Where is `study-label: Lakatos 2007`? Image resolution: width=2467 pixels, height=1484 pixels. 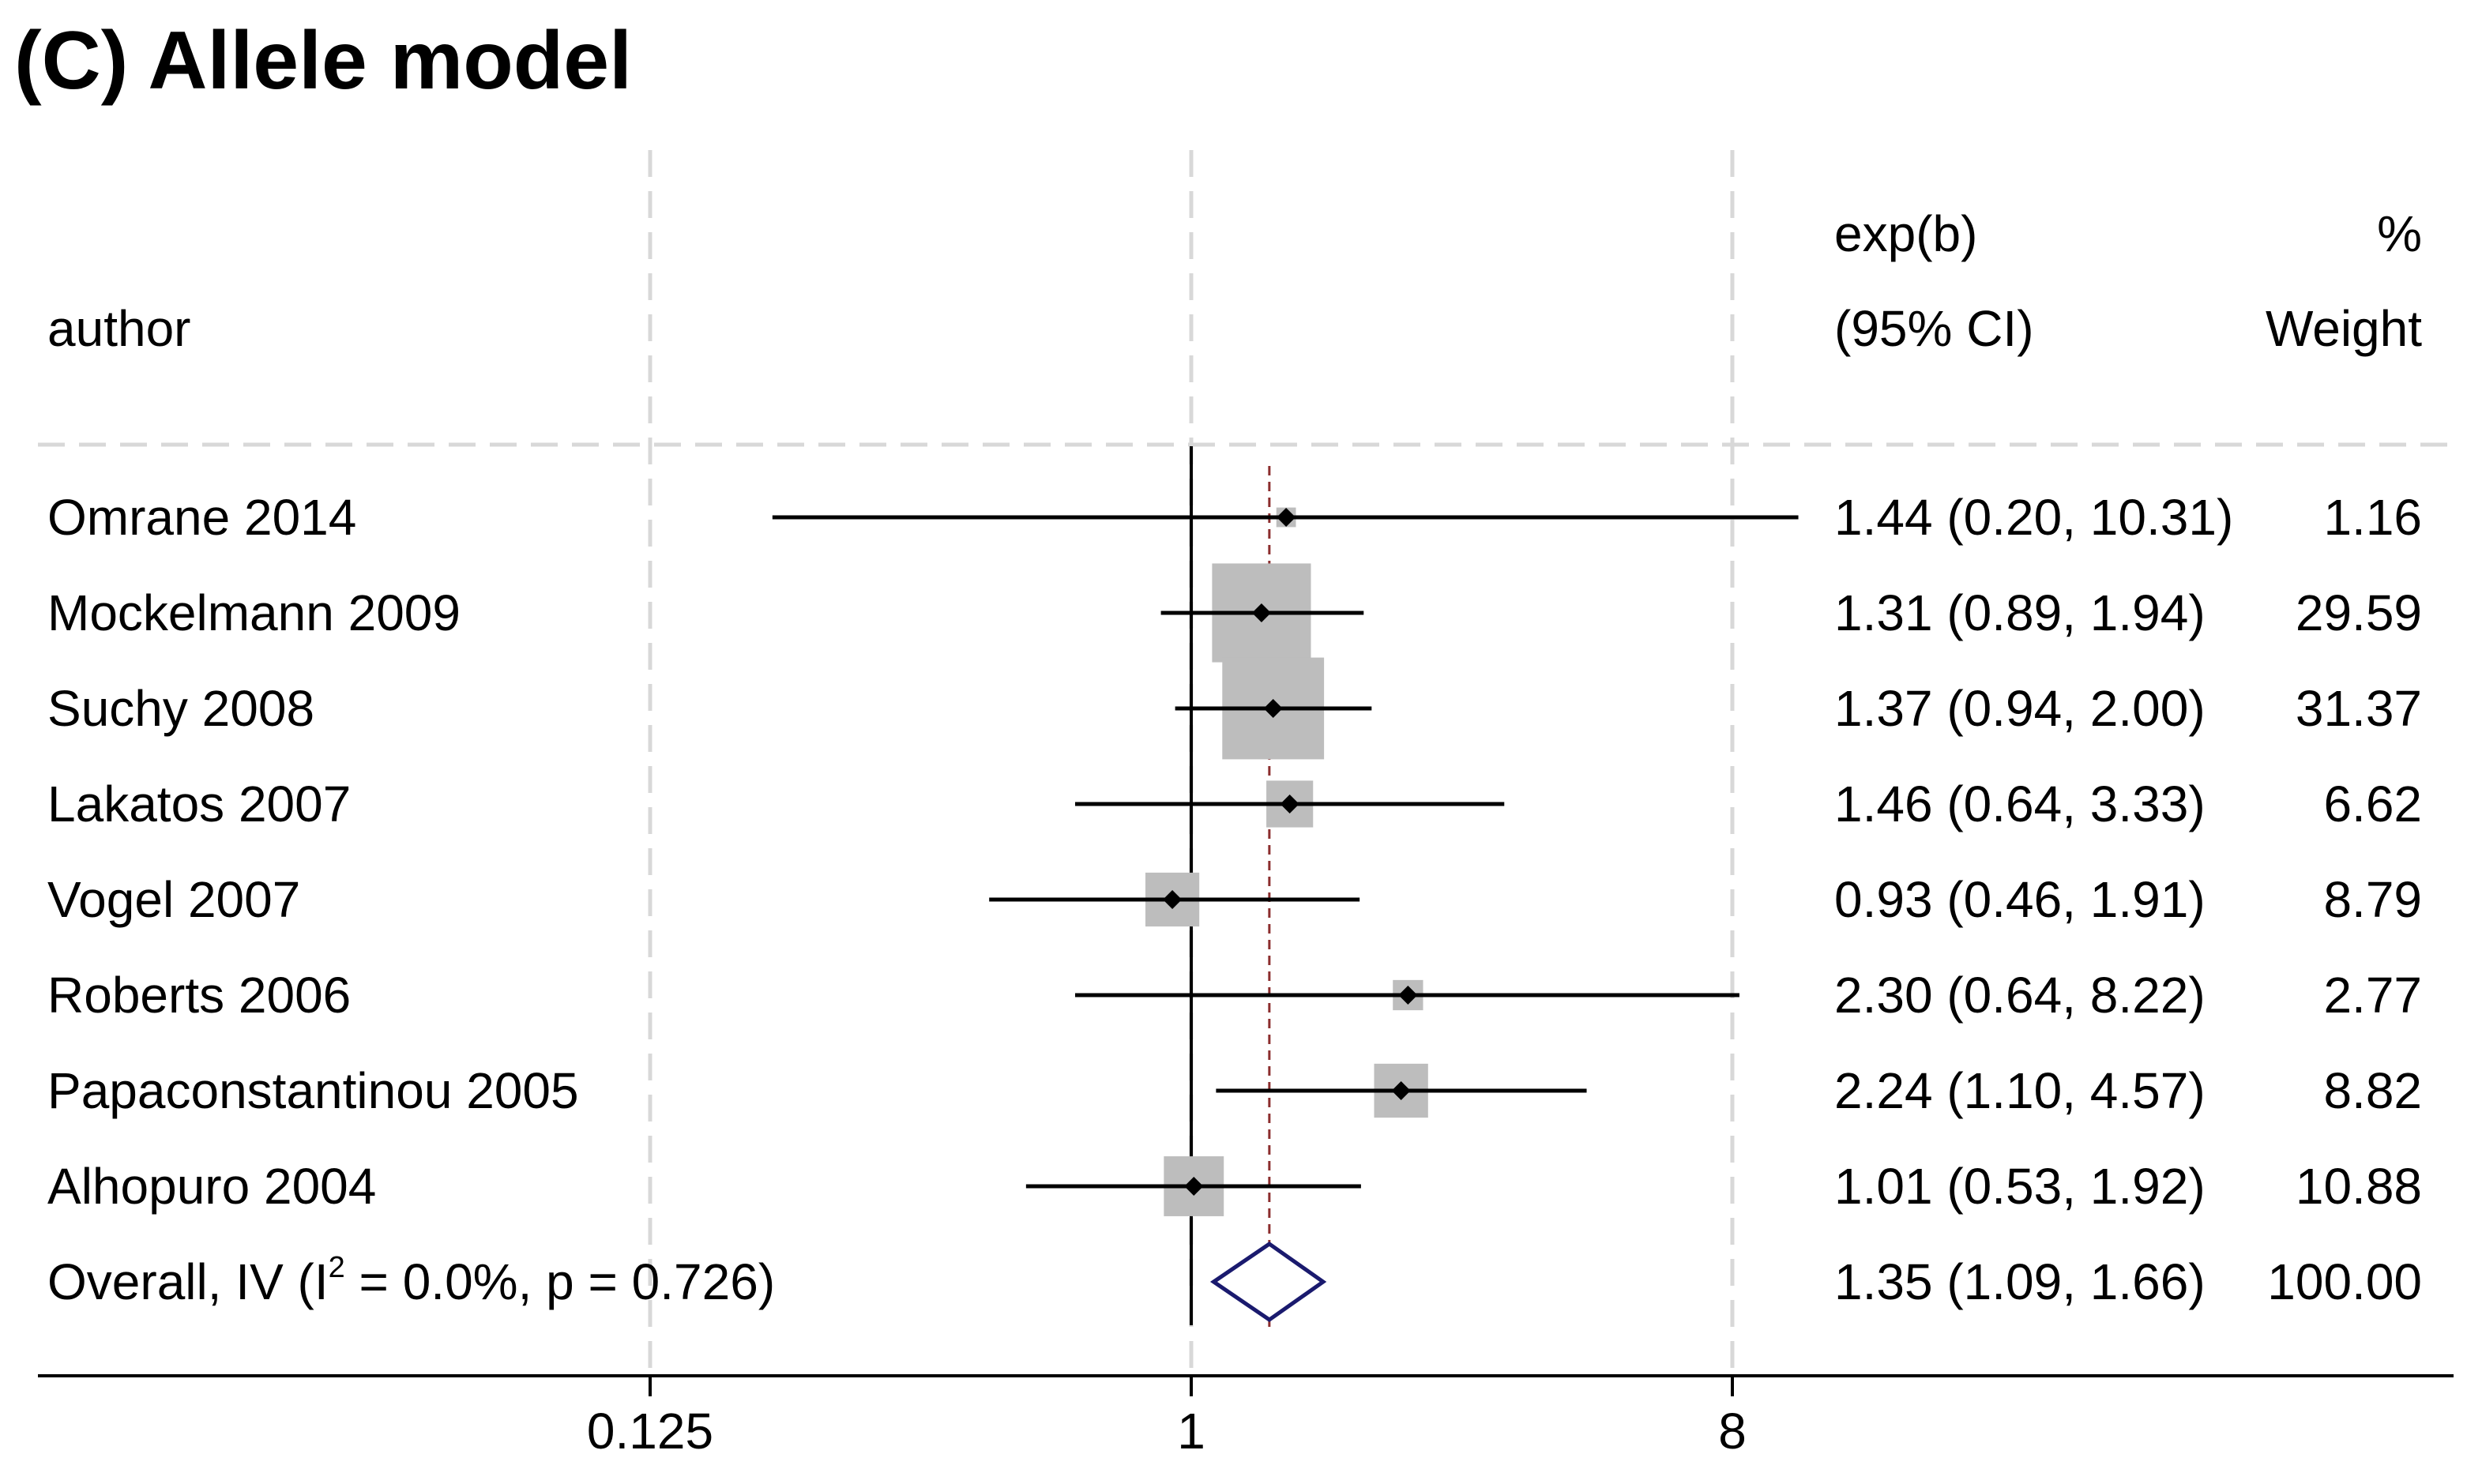
study-label: Lakatos 2007 is located at coordinates (199, 804).